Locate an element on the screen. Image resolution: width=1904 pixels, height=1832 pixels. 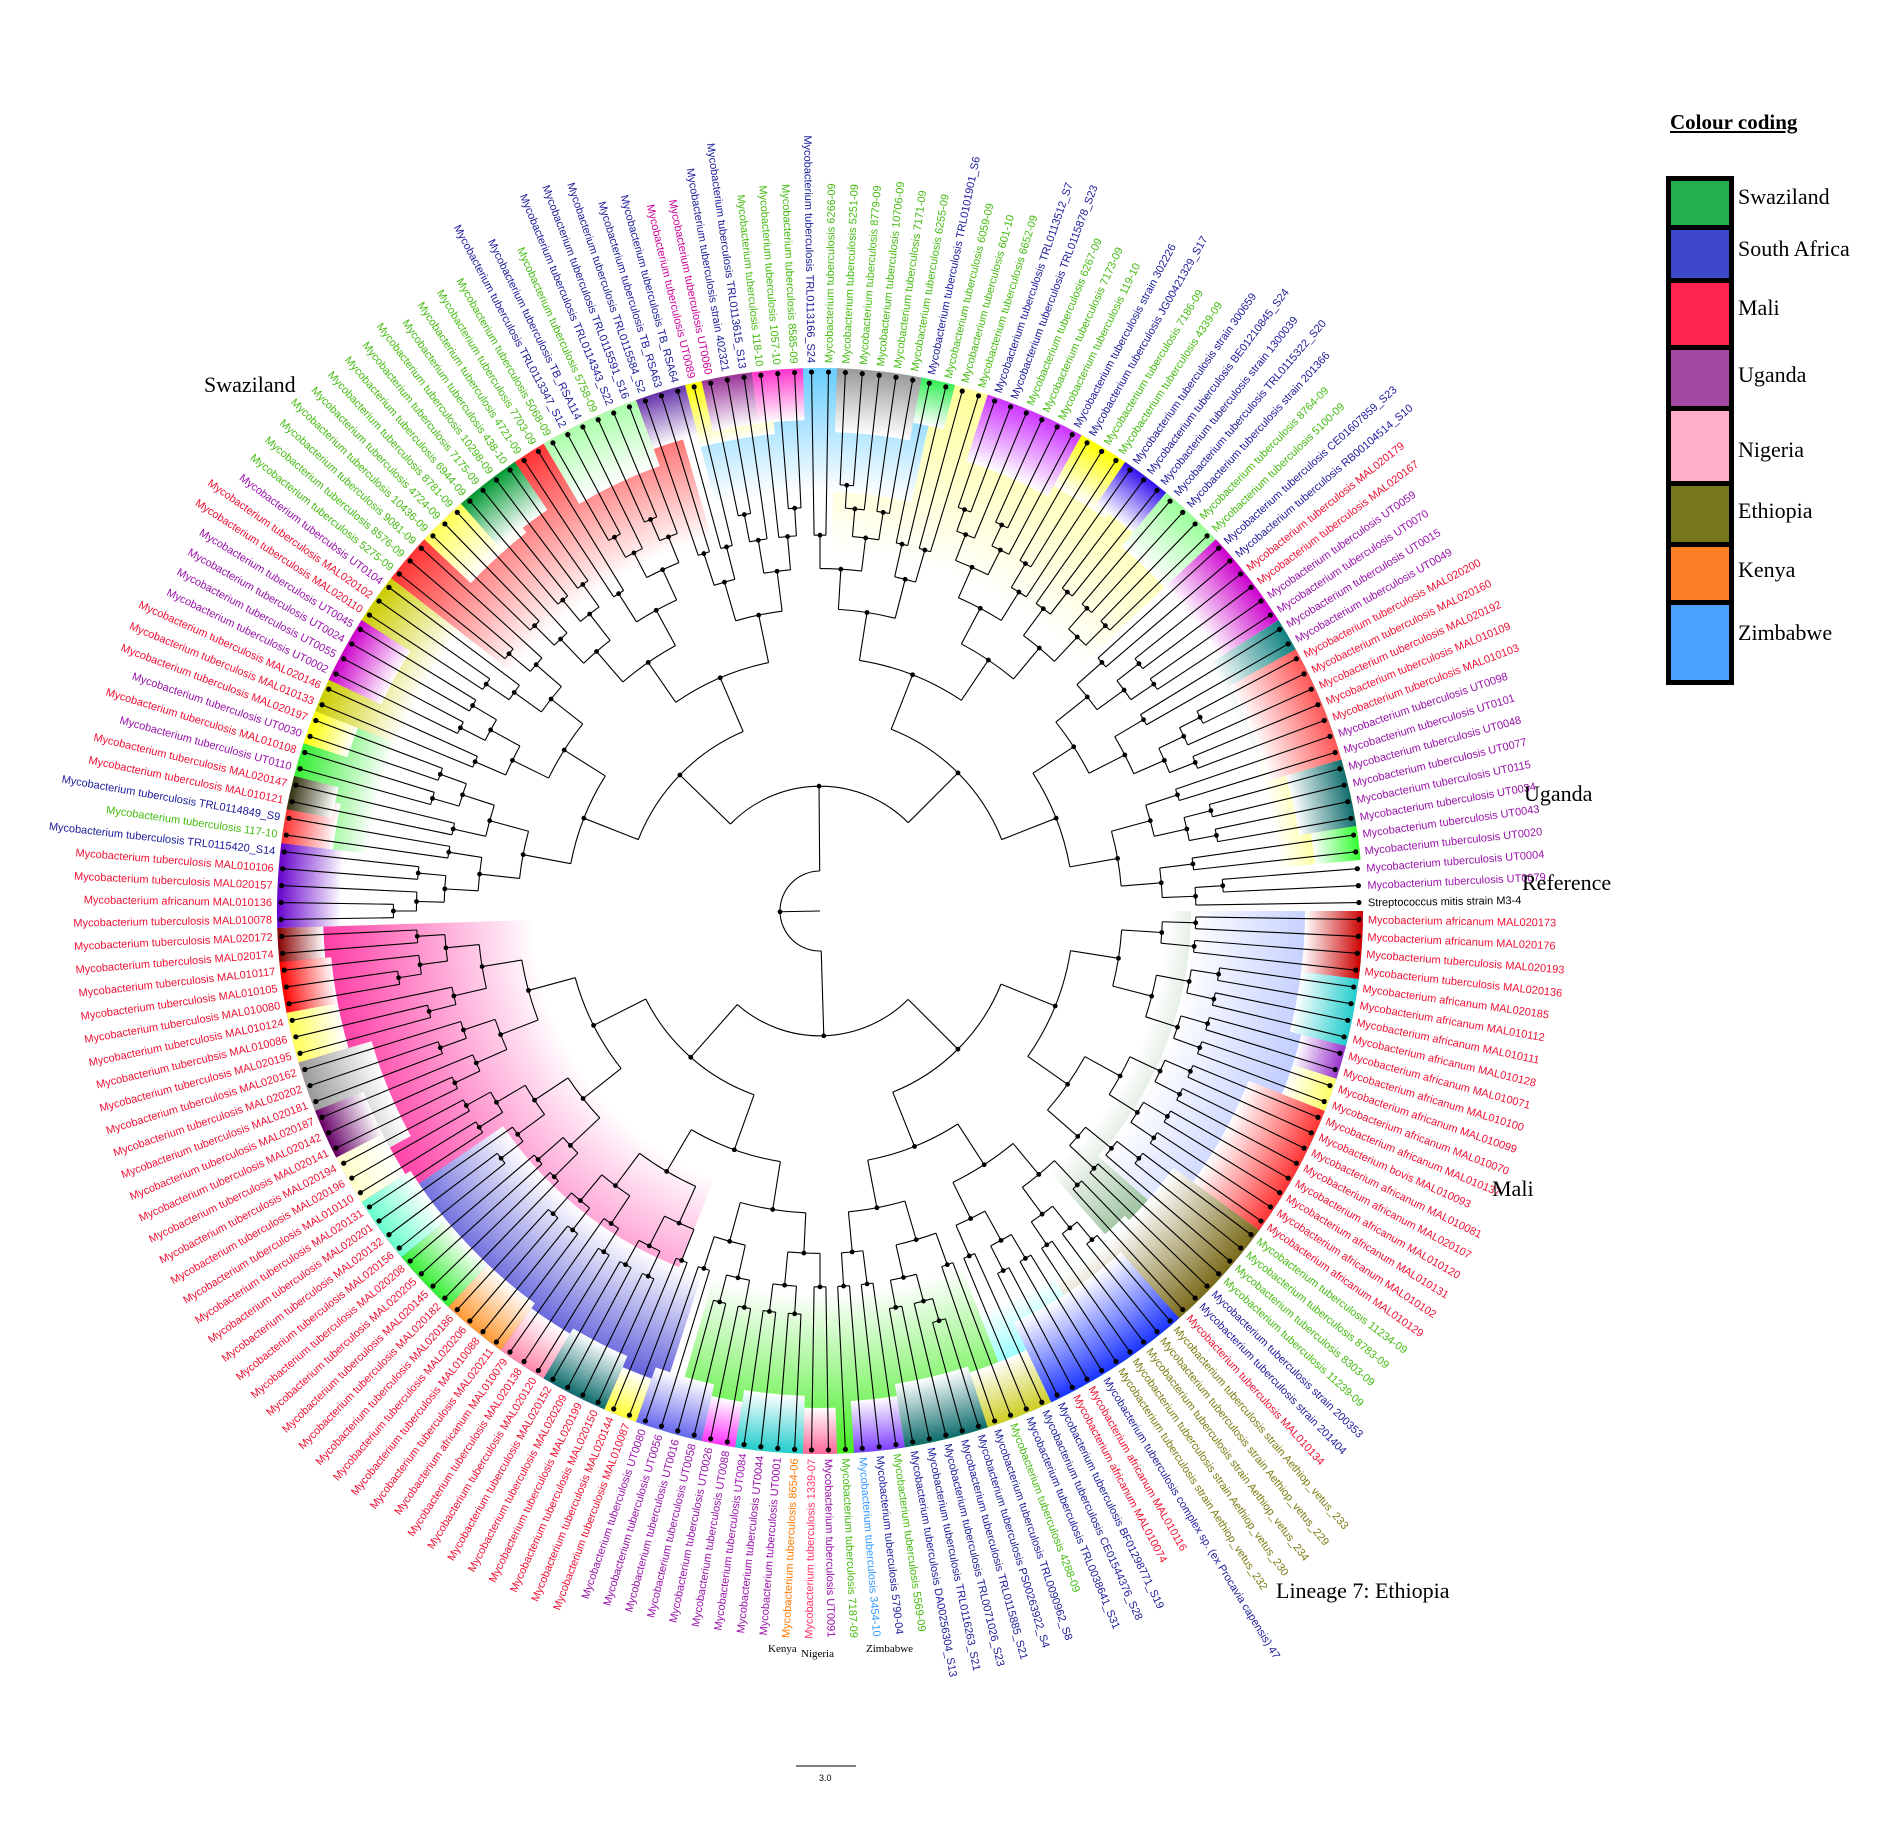
legend-label-south-africa: South Africa is located at coordinates (1794, 248).